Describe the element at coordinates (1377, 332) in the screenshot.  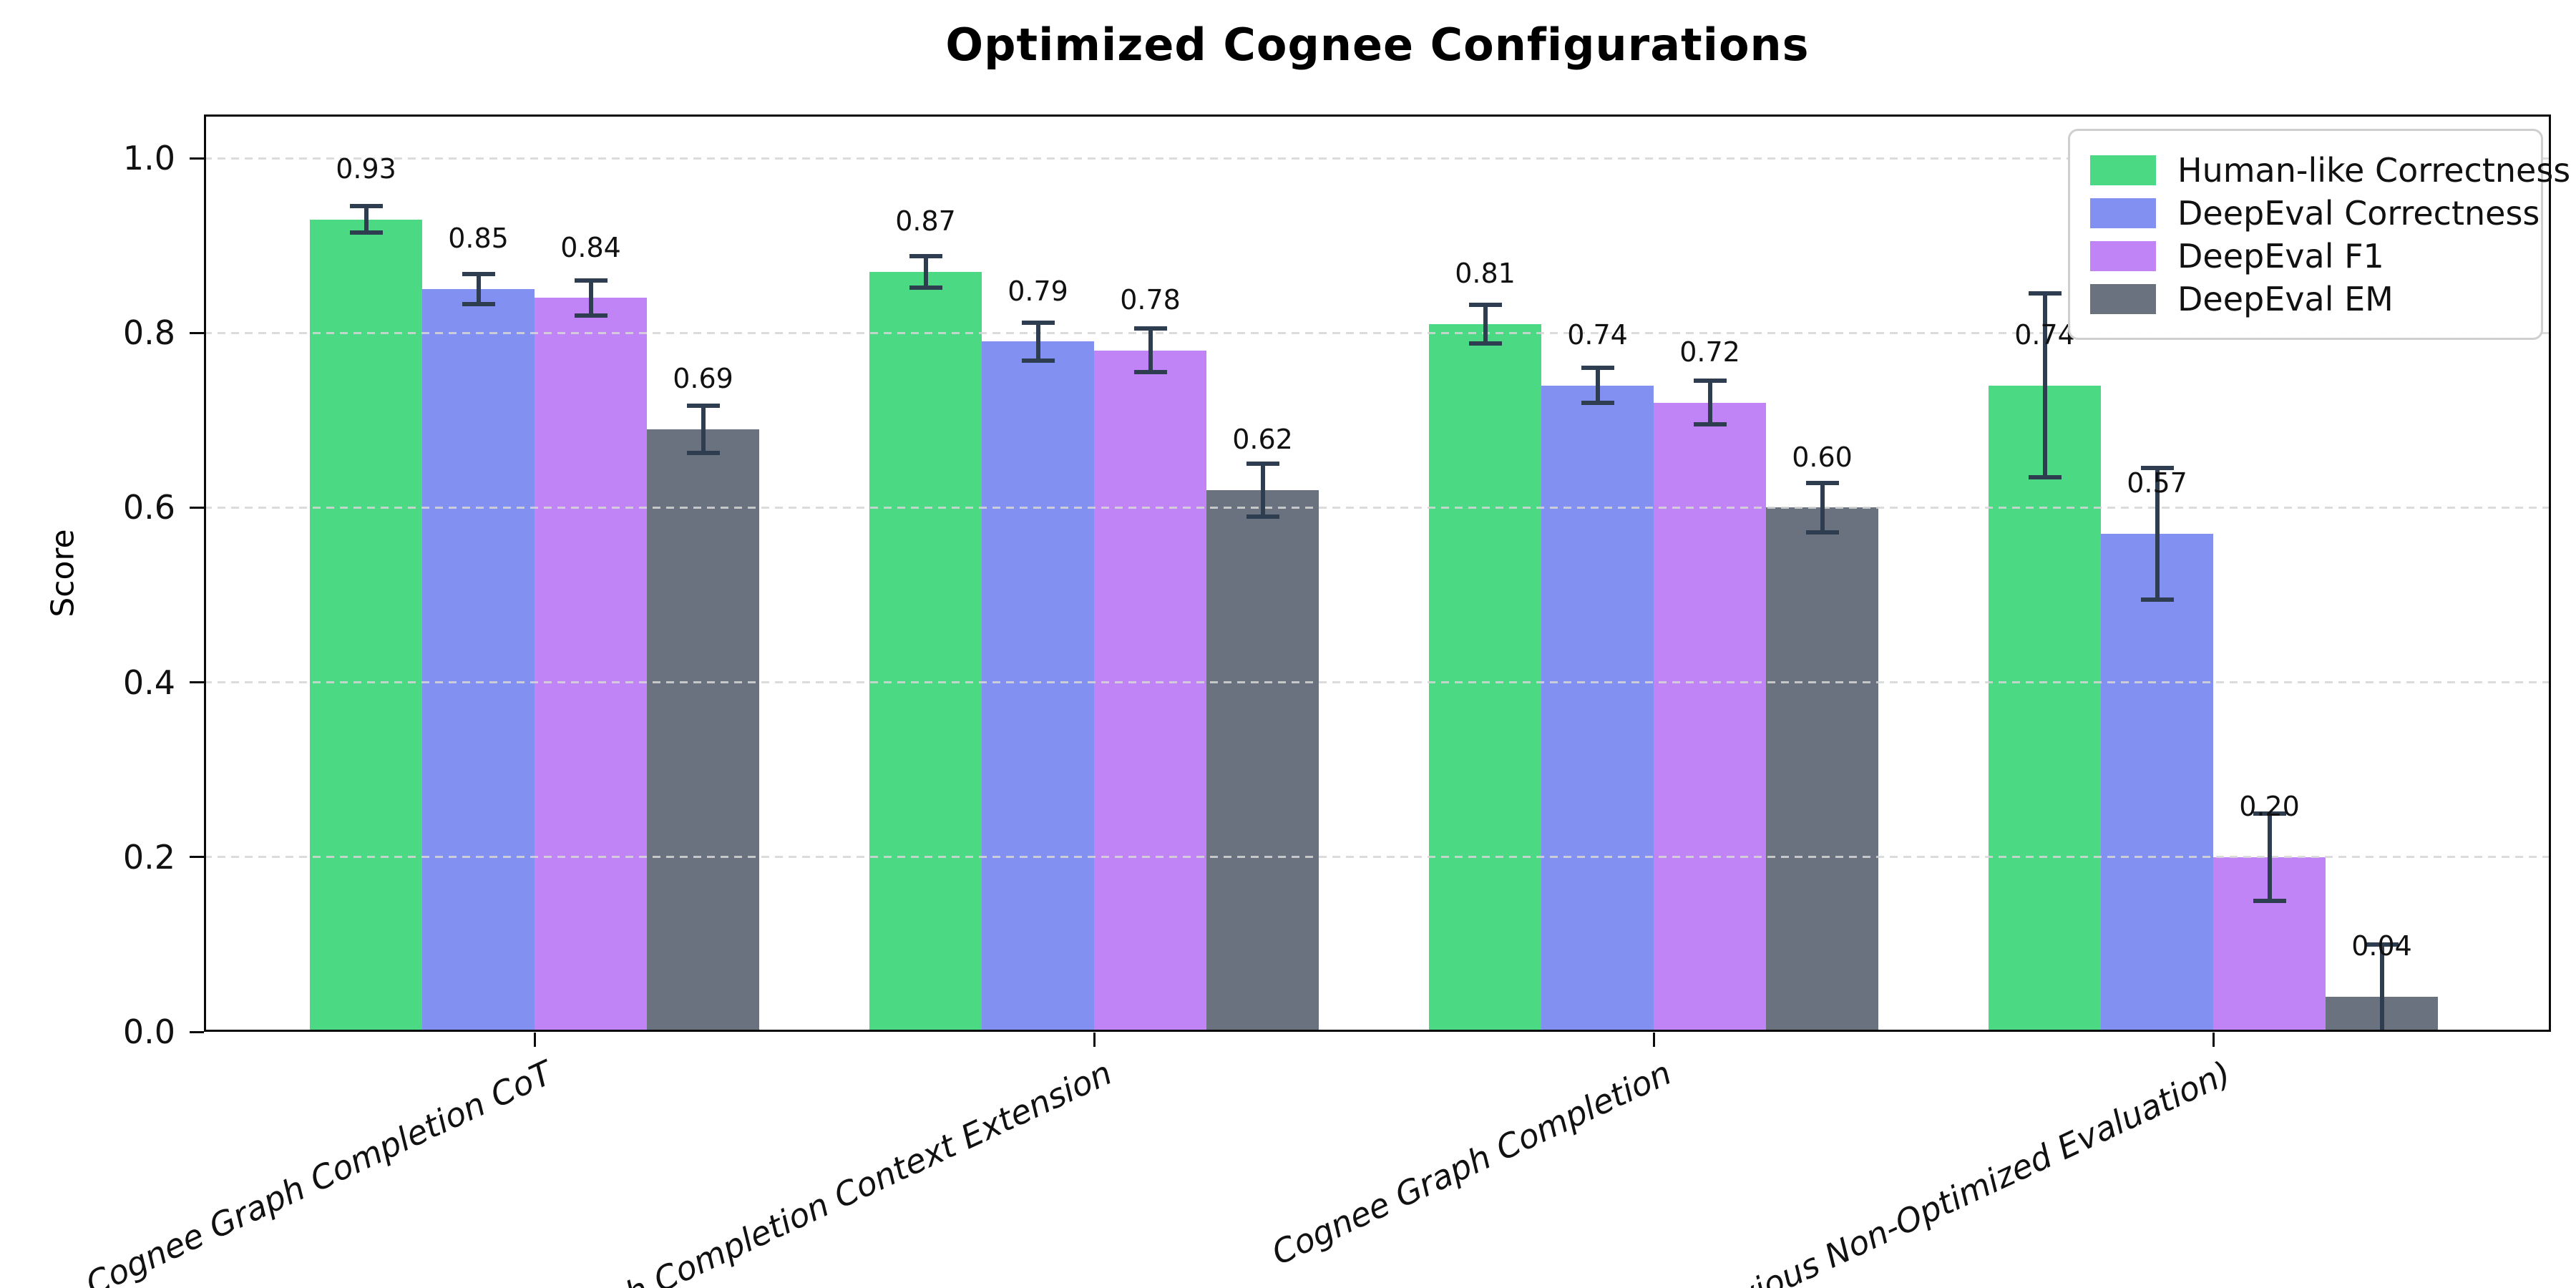
I see `grid-line-0.8` at that location.